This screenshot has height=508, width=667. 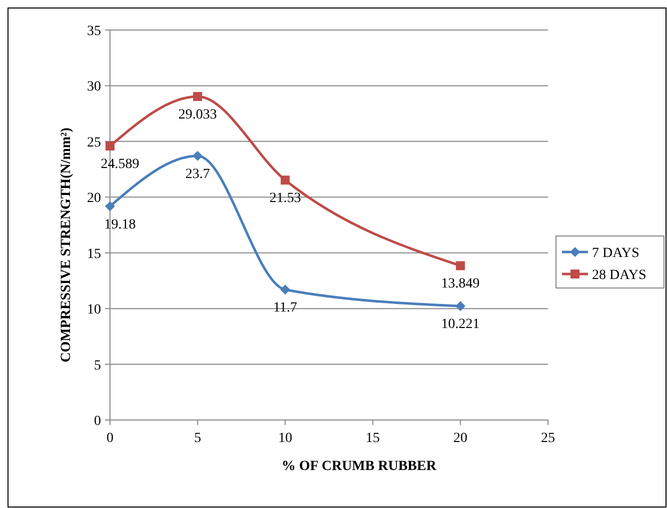 I want to click on y-tick-label: 0, so click(x=97, y=421).